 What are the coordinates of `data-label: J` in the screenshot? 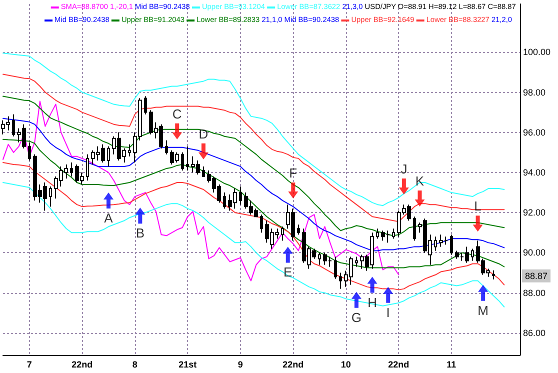 It's located at (404, 169).